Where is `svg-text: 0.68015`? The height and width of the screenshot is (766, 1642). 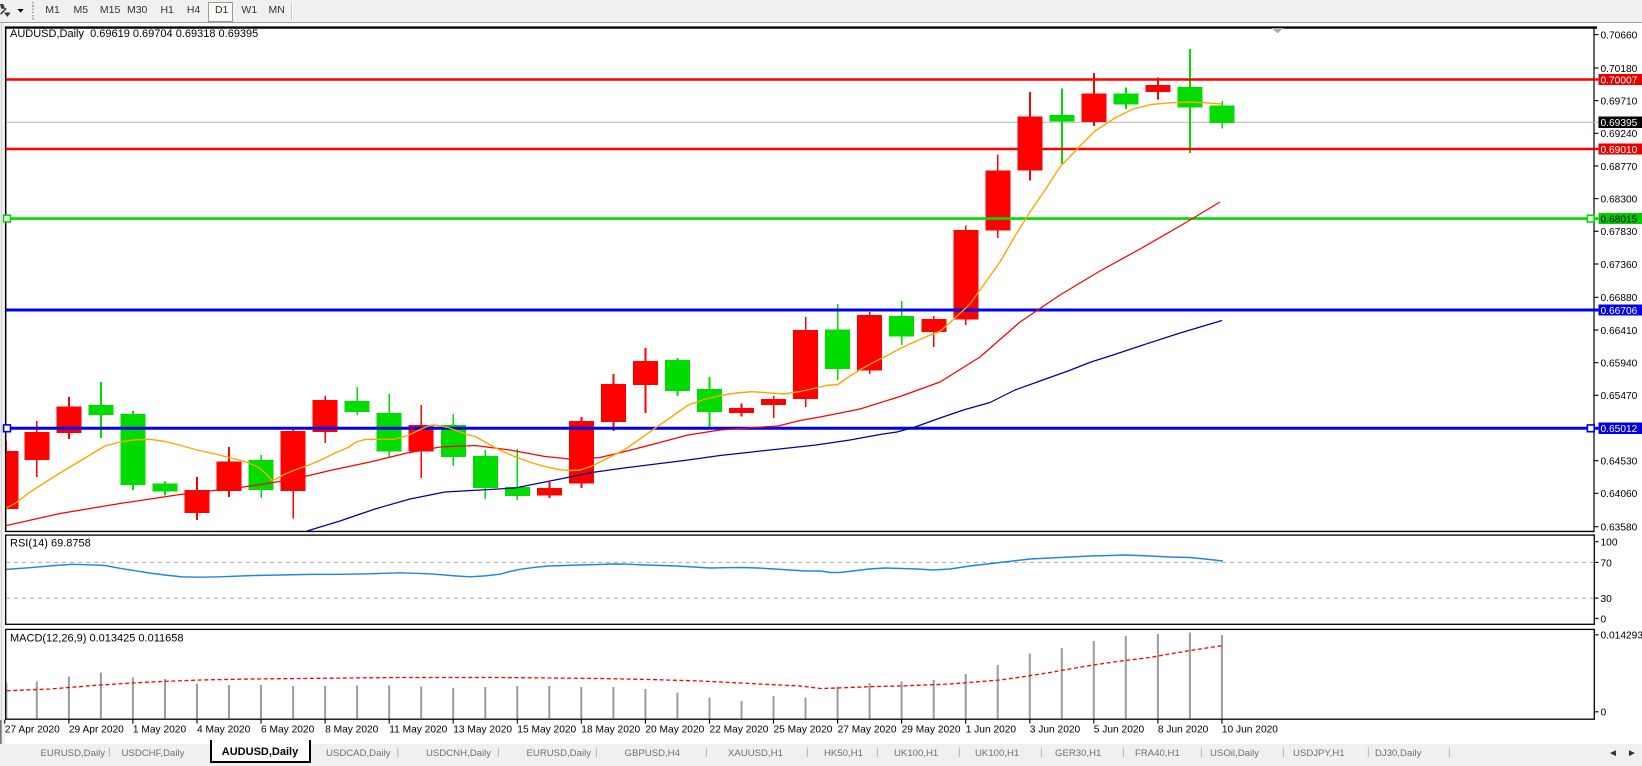 svg-text: 0.68015 is located at coordinates (1619, 220).